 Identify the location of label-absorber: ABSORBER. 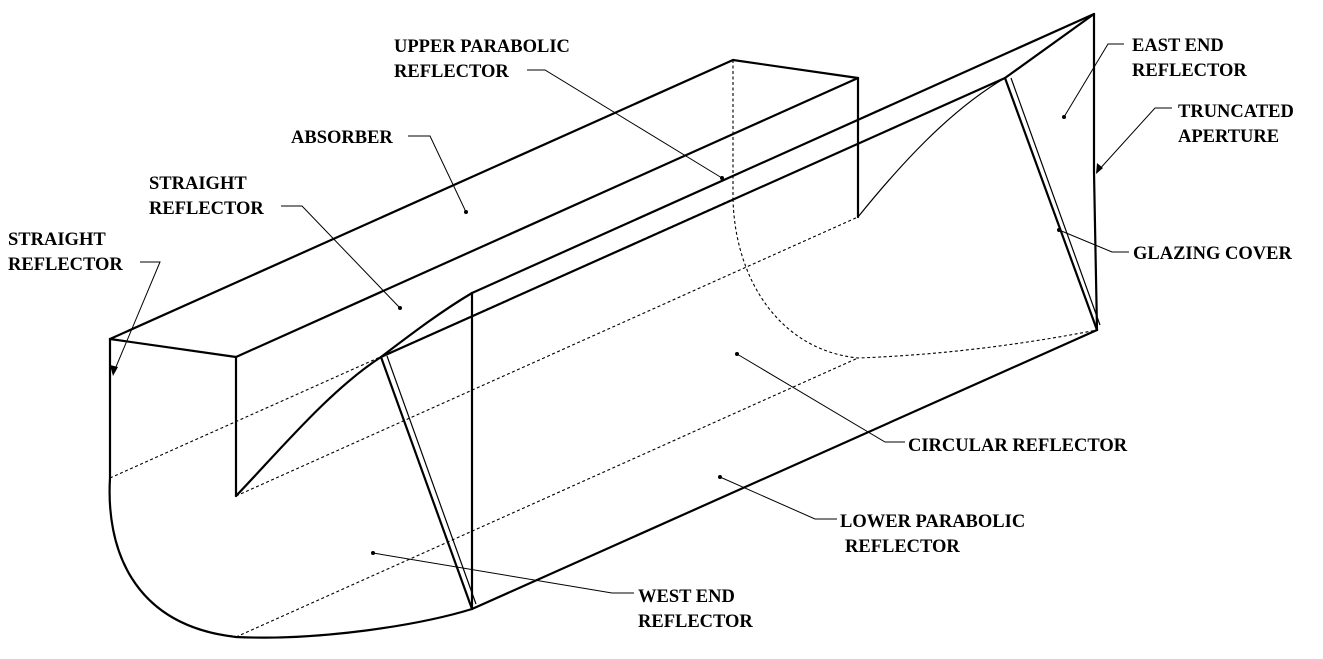
(342, 138).